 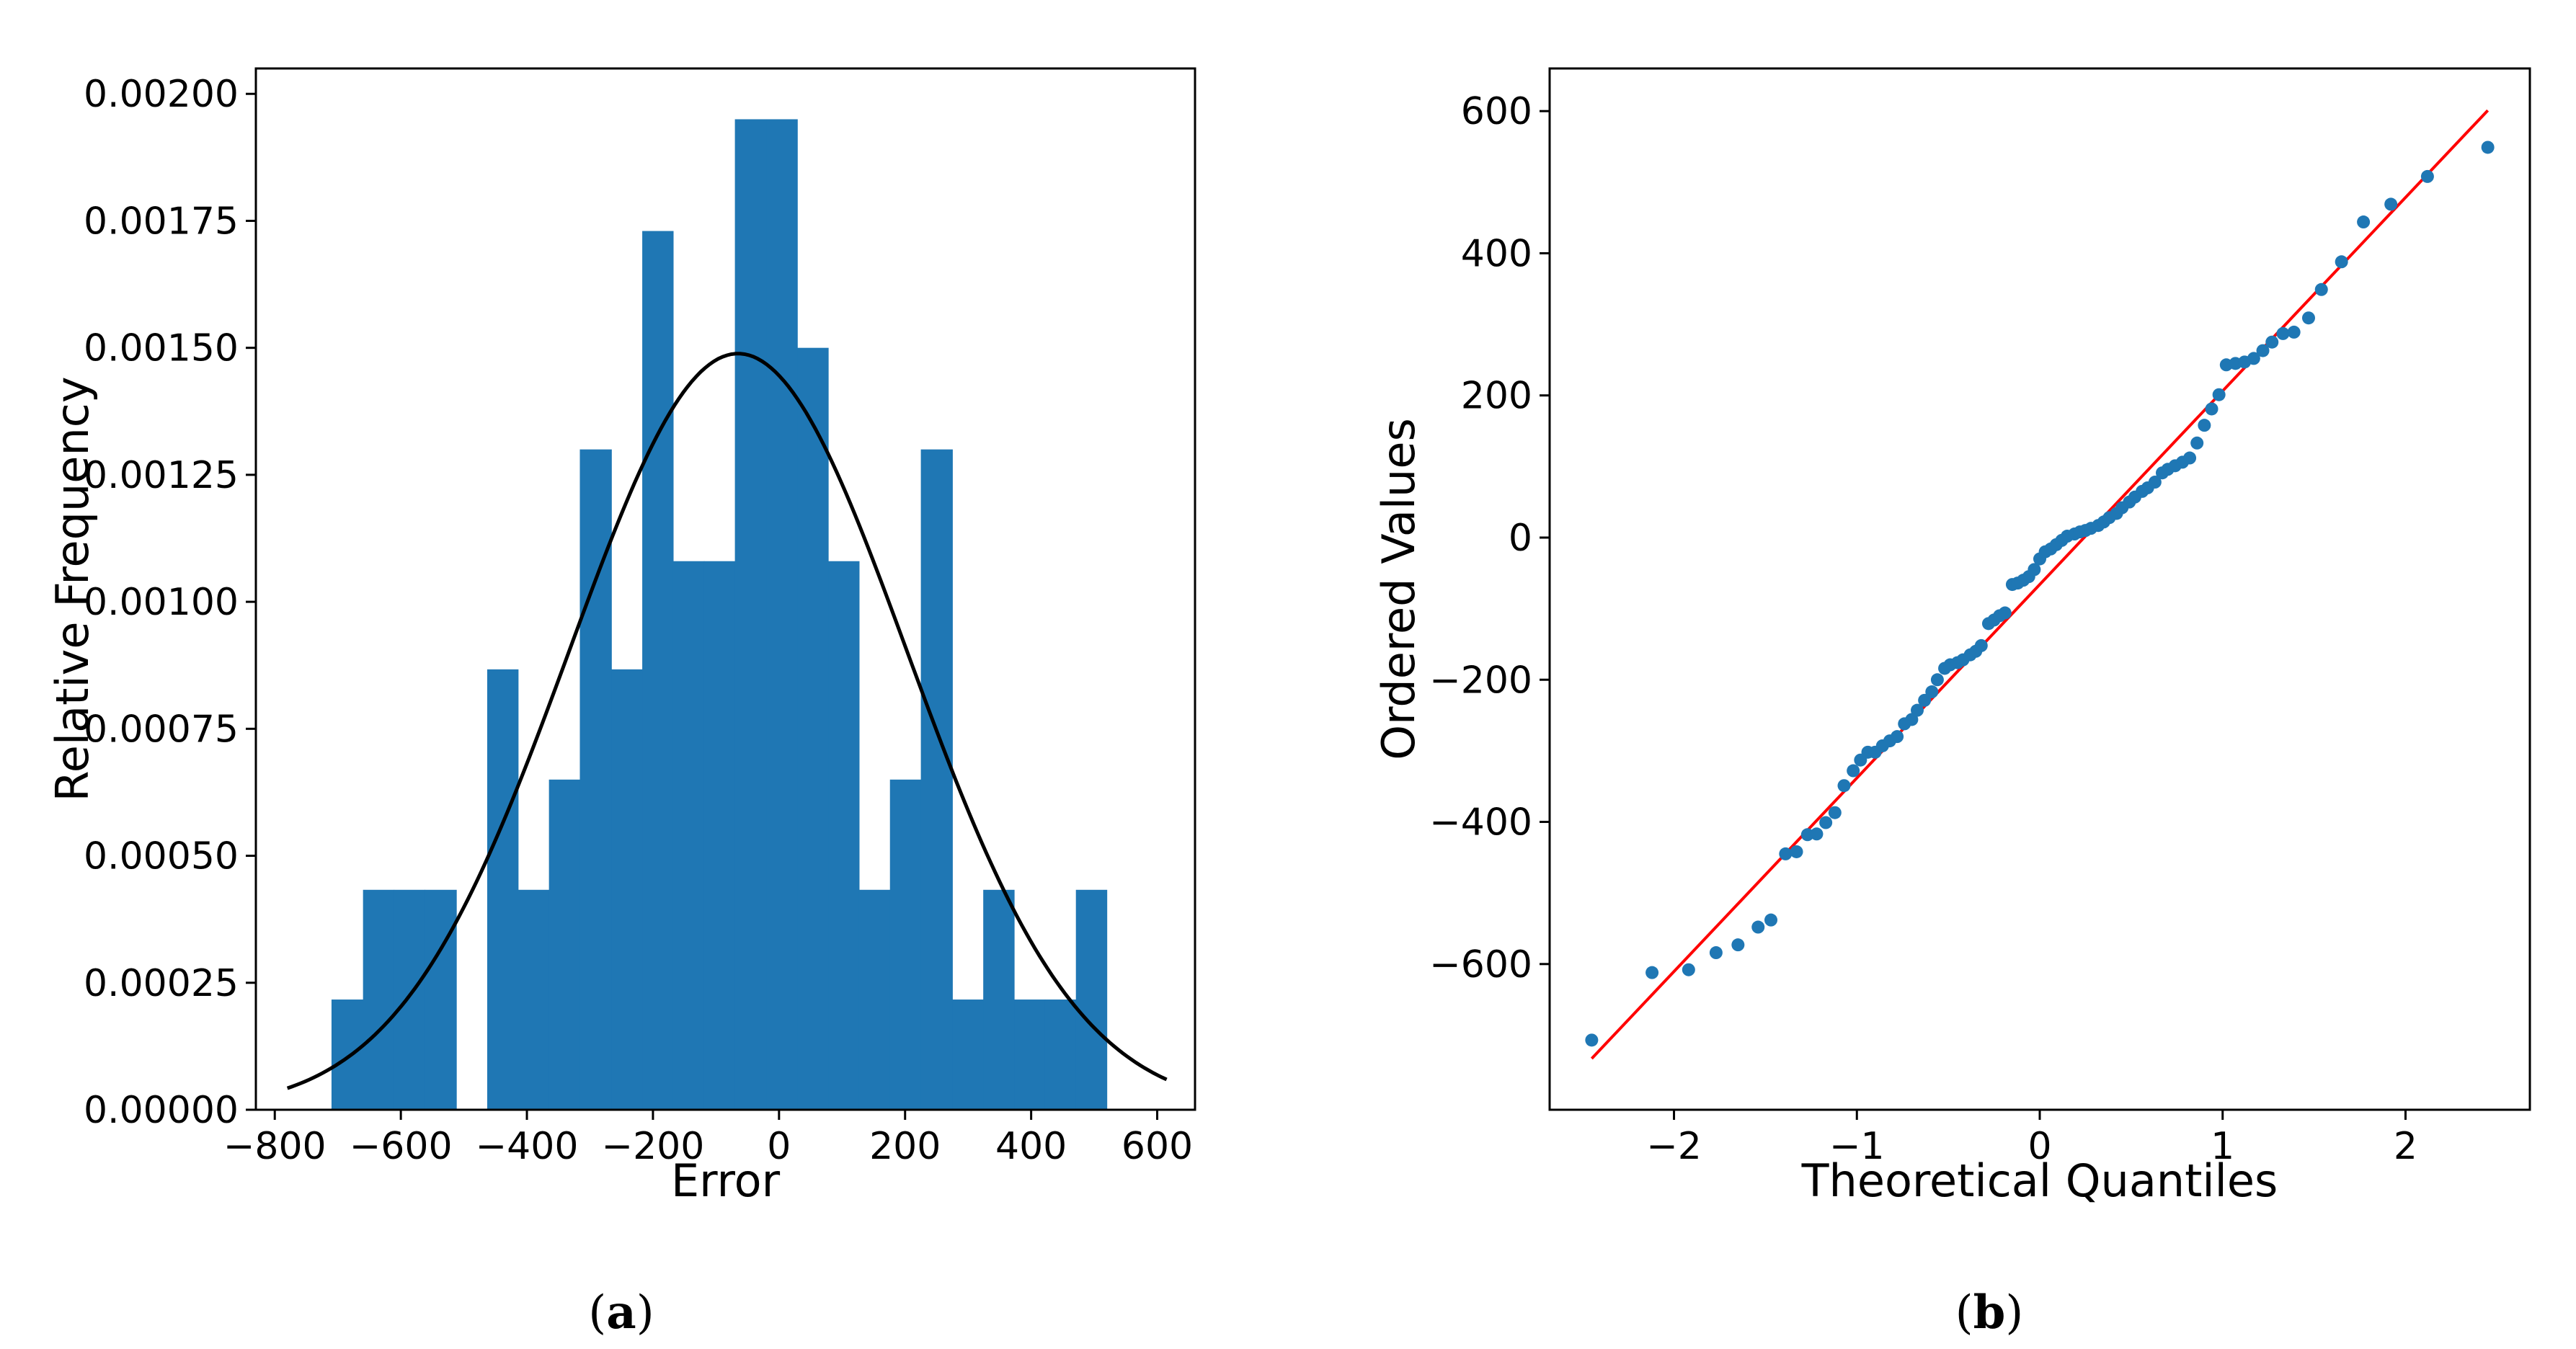 I want to click on histogram-y-tick-label: 0.00175, so click(x=161, y=221).